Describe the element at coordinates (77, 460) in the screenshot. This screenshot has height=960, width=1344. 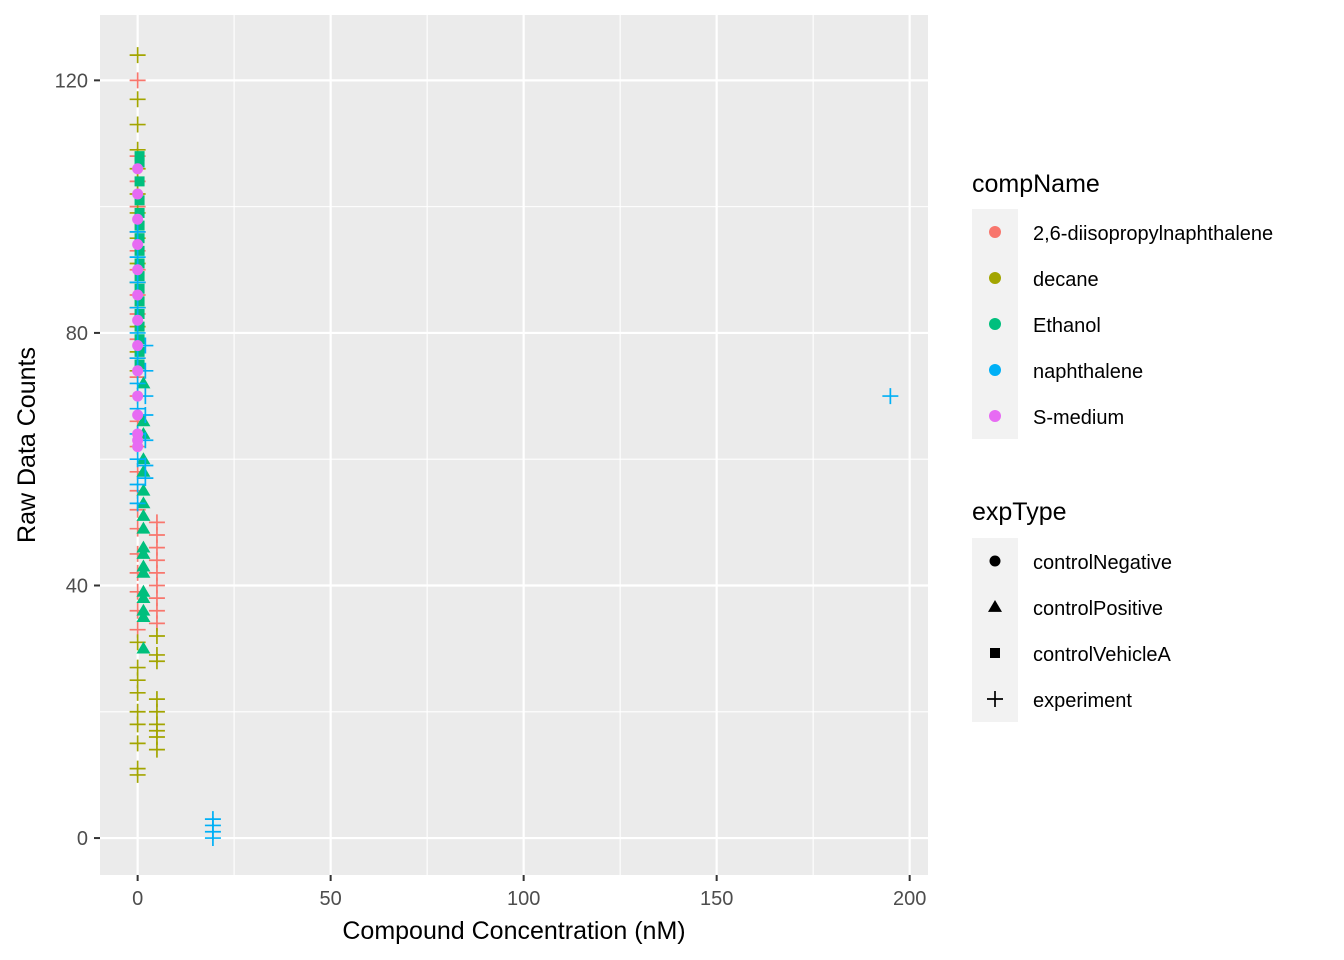
I see `y-axis: 0 40 80 120` at that location.